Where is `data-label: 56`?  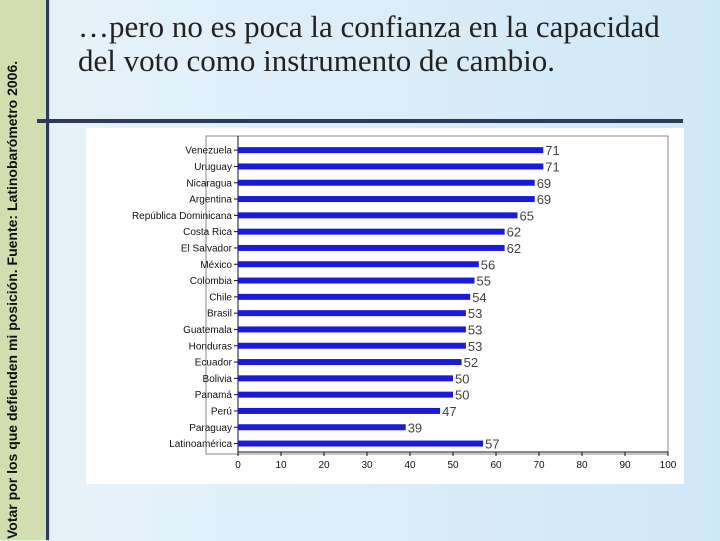
data-label: 56 is located at coordinates (488, 264).